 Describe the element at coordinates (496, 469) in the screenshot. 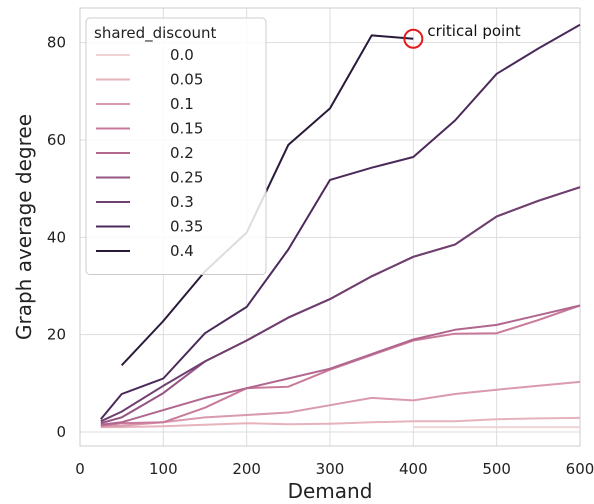

I see `x-tick-label: 500` at that location.